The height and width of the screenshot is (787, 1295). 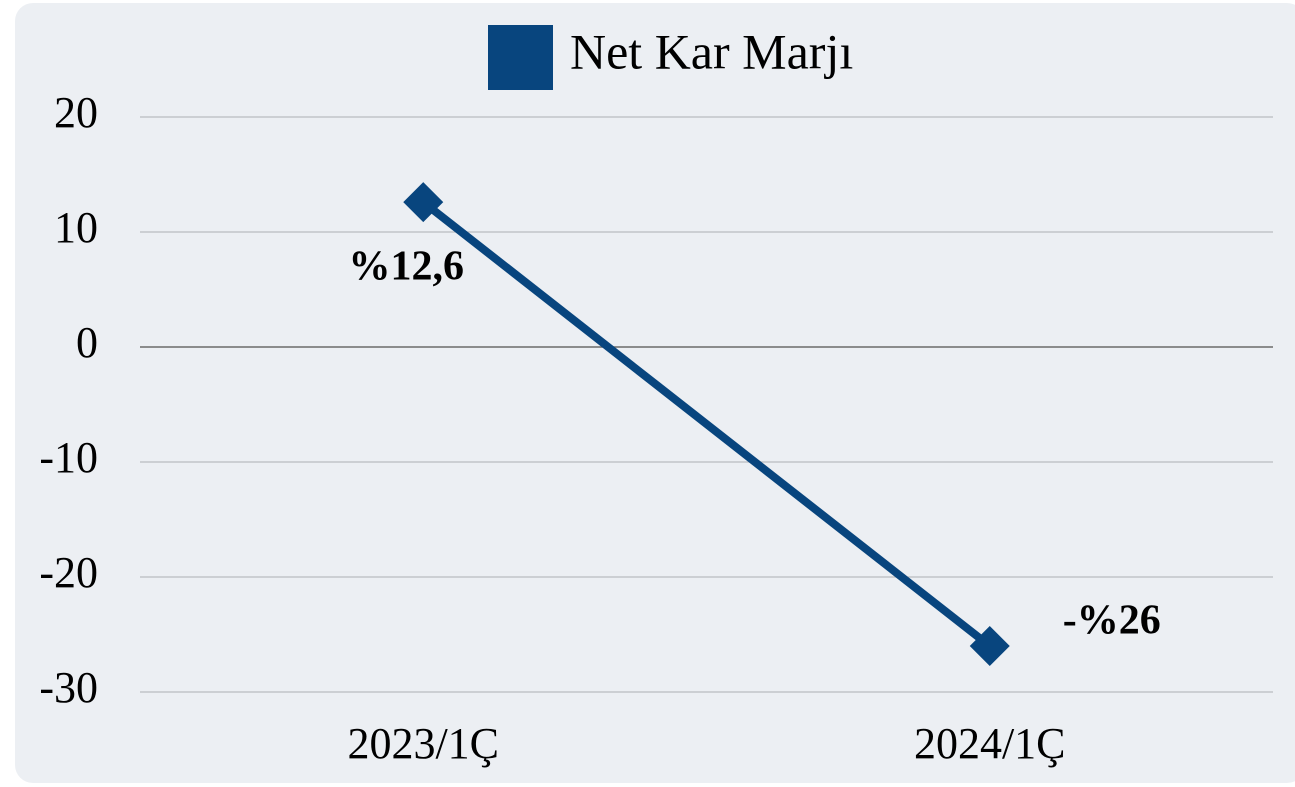 I want to click on y-tick-label: 20, so click(x=76, y=112).